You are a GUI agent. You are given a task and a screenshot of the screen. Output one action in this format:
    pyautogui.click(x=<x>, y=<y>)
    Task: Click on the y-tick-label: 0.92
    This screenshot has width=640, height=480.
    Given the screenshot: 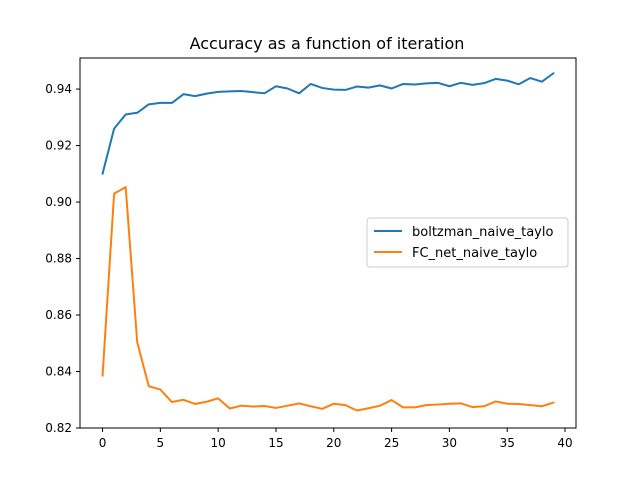 What is the action you would take?
    pyautogui.click(x=58, y=146)
    